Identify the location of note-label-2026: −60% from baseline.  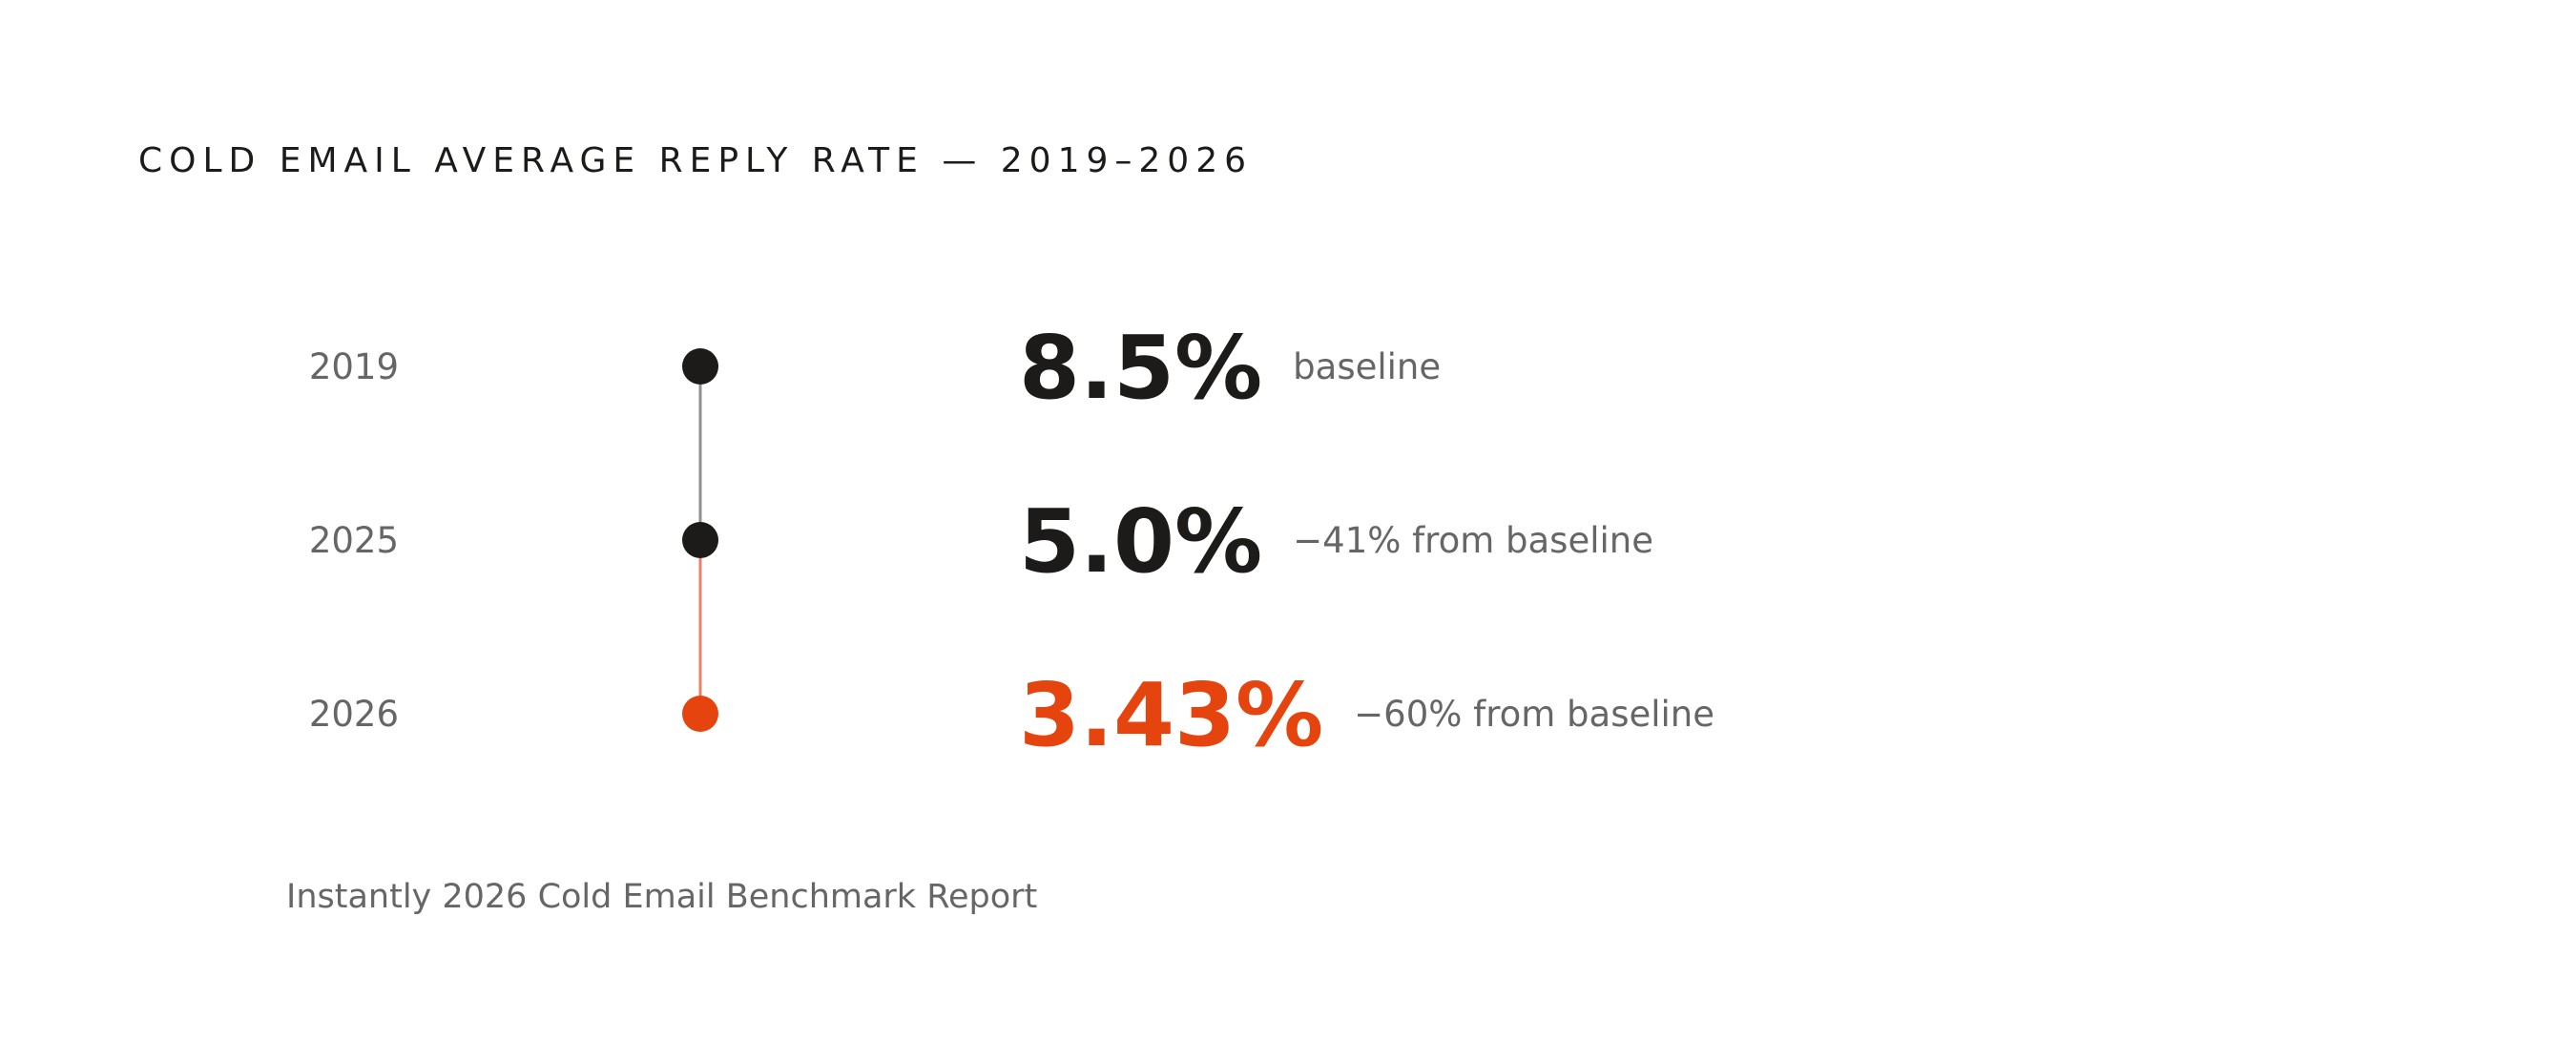
(1534, 714).